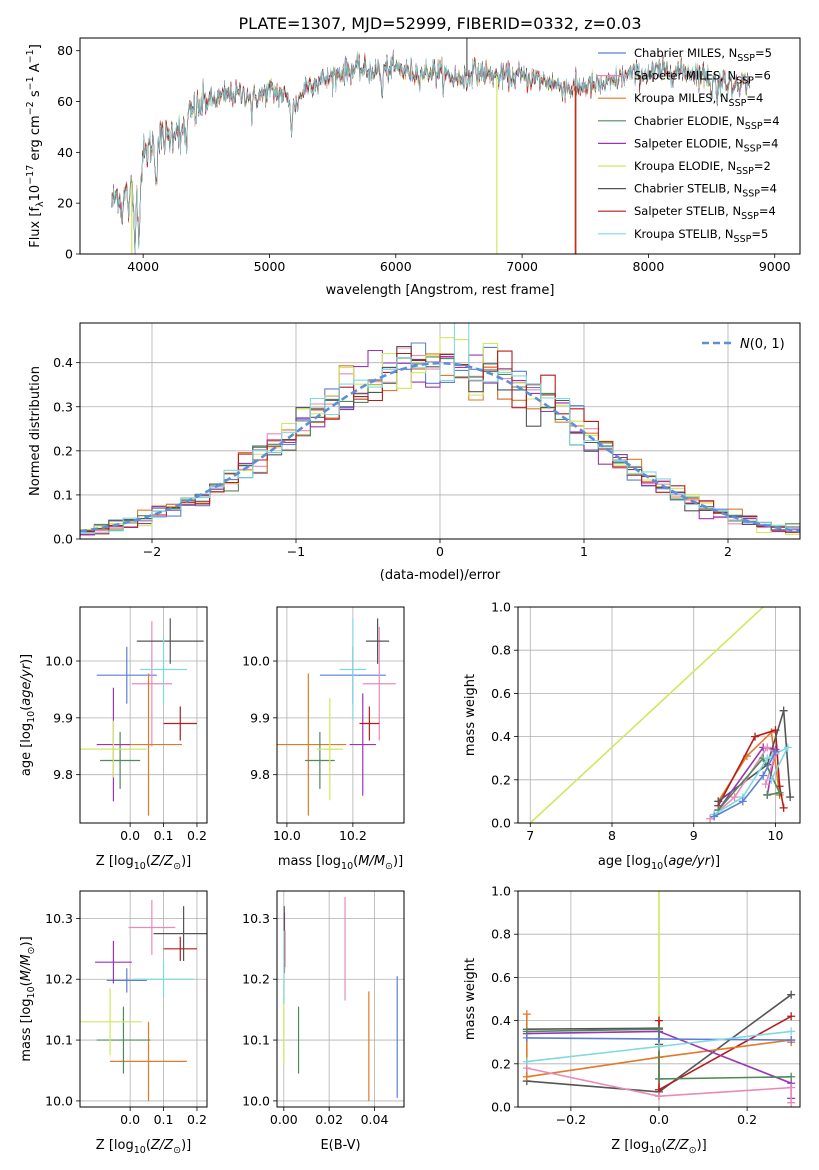 Image resolution: width=819 pixels, height=1170 pixels. I want to click on y-axis-label: mass weight, so click(470, 999).